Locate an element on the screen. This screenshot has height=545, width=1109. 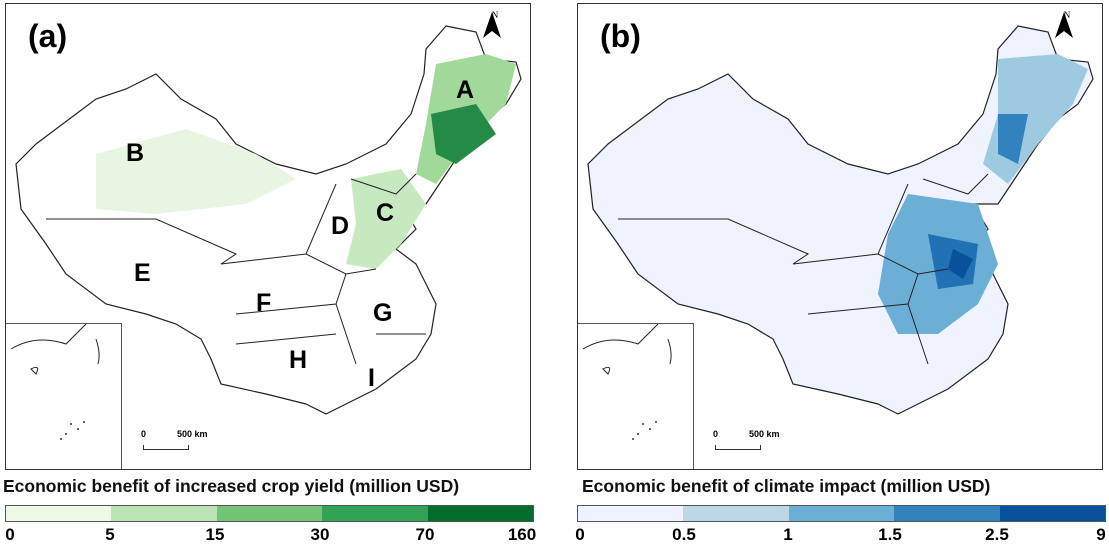
tick-label: 70 is located at coordinates (425, 534).